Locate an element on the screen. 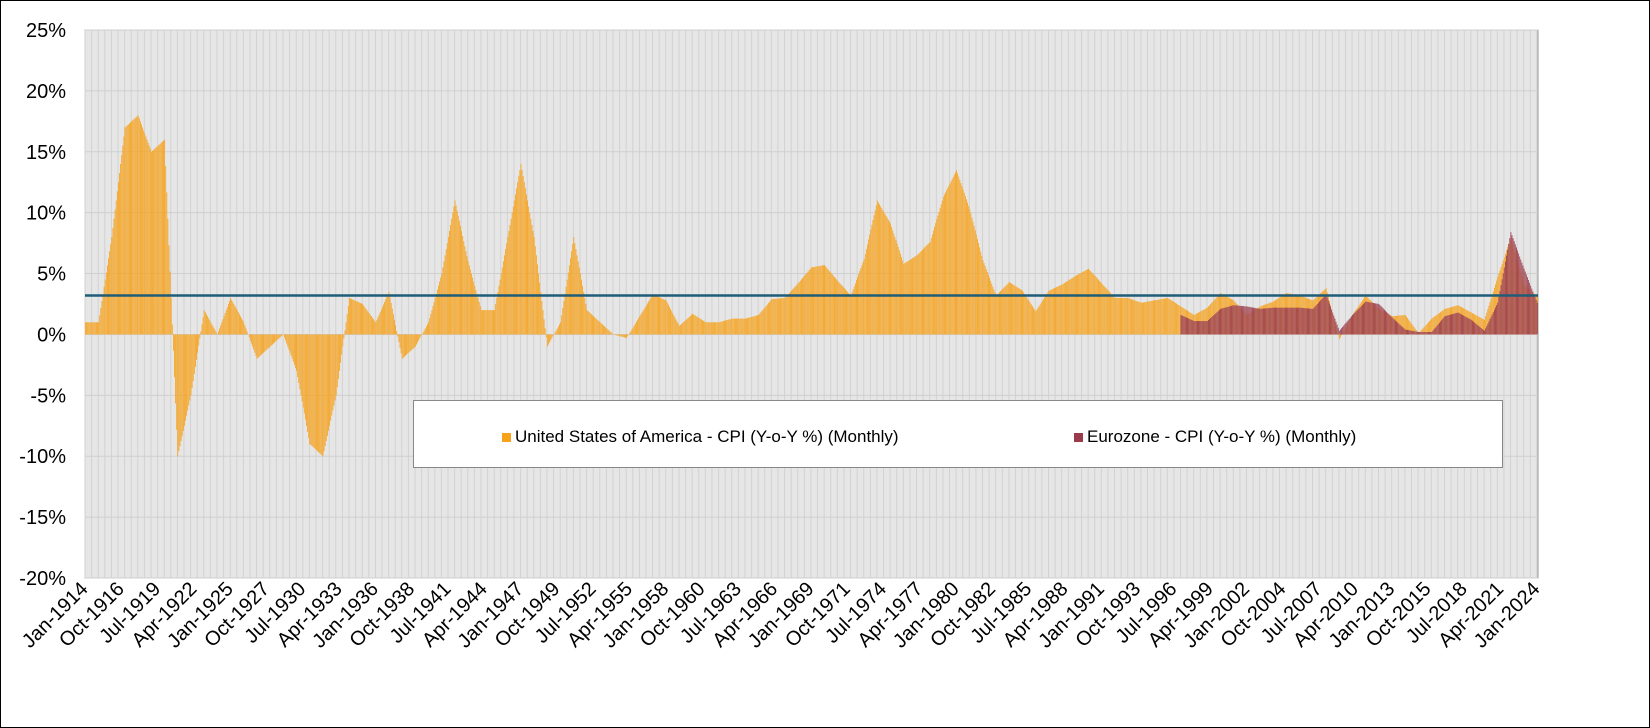  legend-item-eurozone: Eurozone - CPI (Y-o-Y %) (Monthly) is located at coordinates (1215, 437).